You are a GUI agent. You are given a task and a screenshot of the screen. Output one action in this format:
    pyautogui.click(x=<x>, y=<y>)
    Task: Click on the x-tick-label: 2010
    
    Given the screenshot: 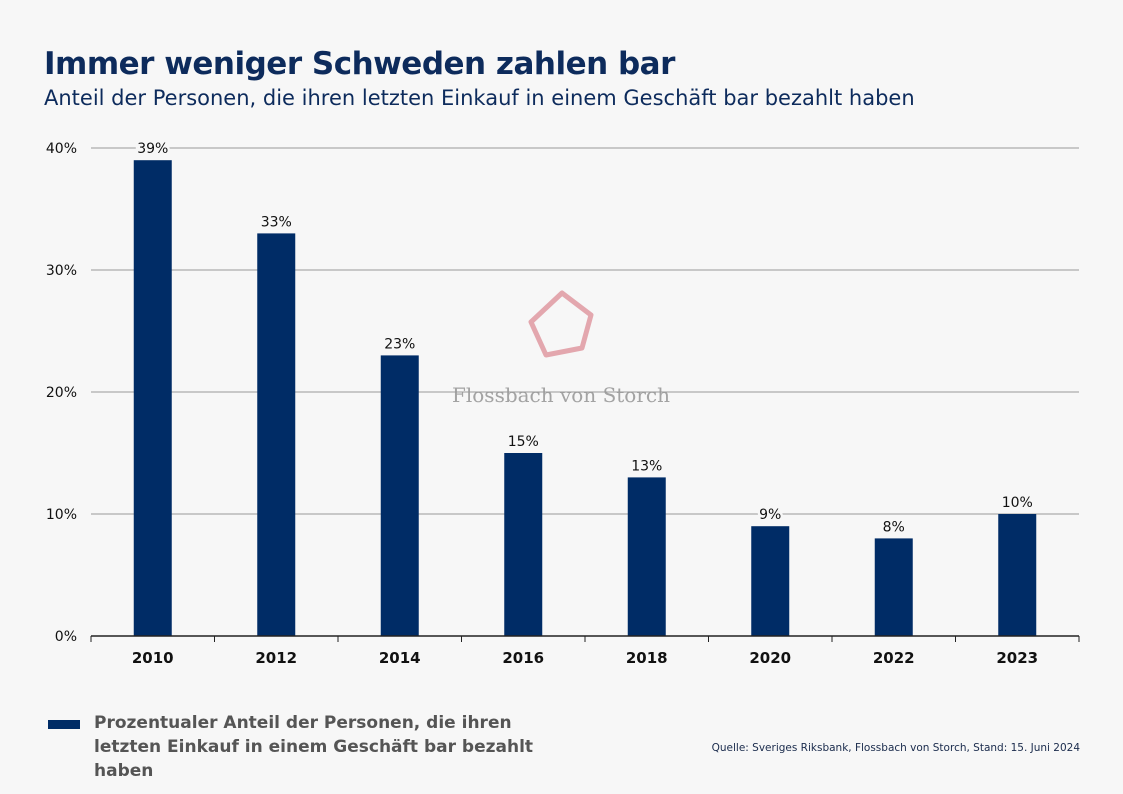 What is the action you would take?
    pyautogui.click(x=153, y=658)
    